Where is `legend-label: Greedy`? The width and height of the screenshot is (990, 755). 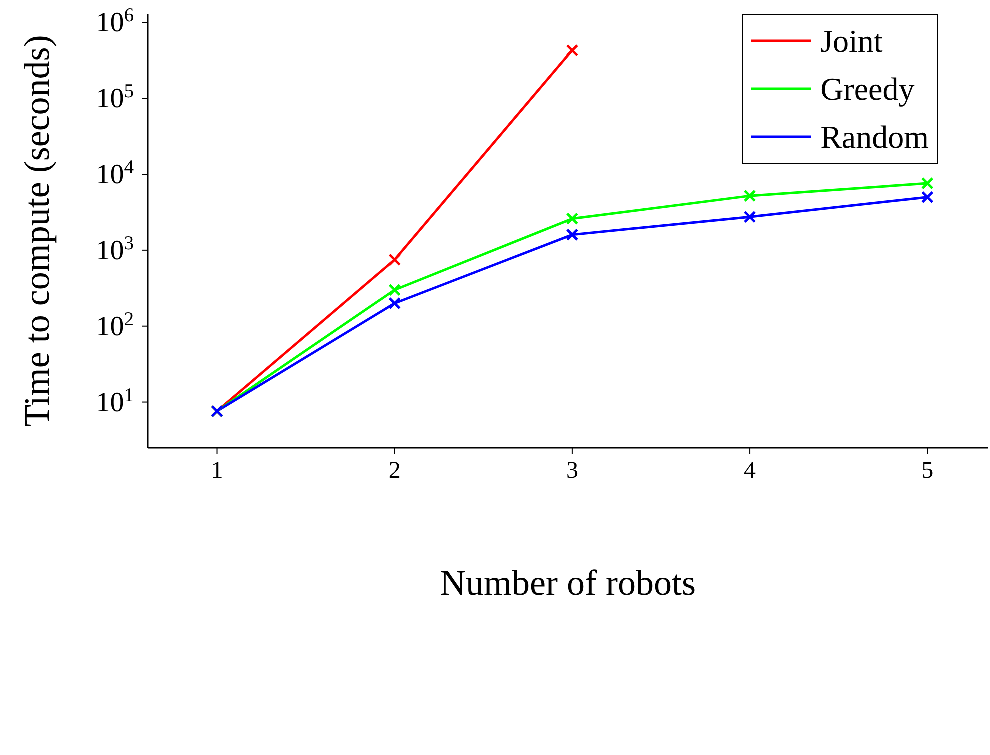 legend-label: Greedy is located at coordinates (867, 89).